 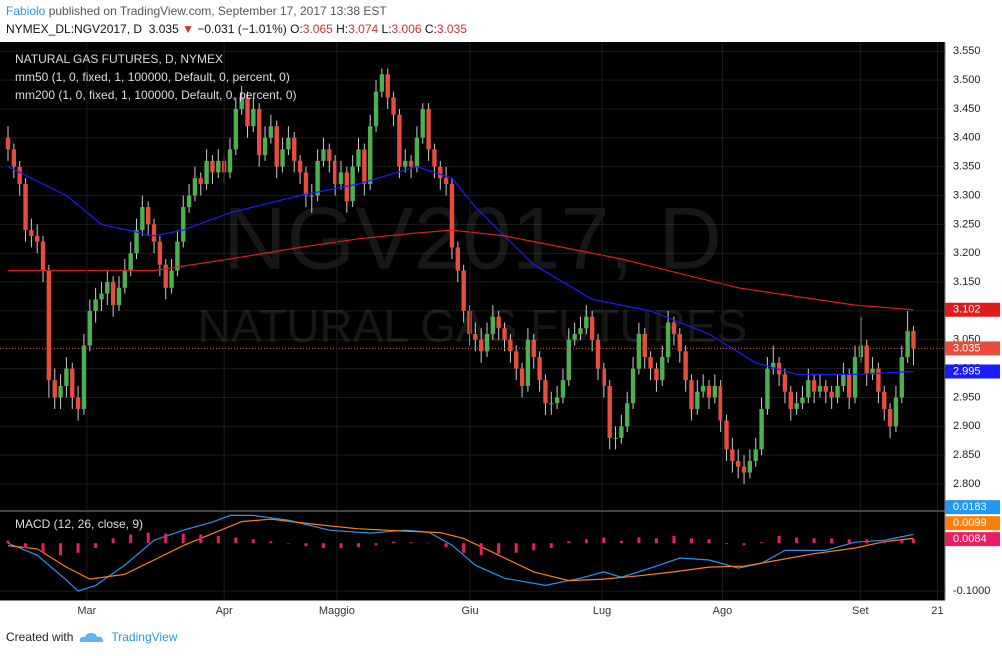 I want to click on pane-title: NATURAL GAS FUTURES, D, NYMEX, so click(x=119, y=59).